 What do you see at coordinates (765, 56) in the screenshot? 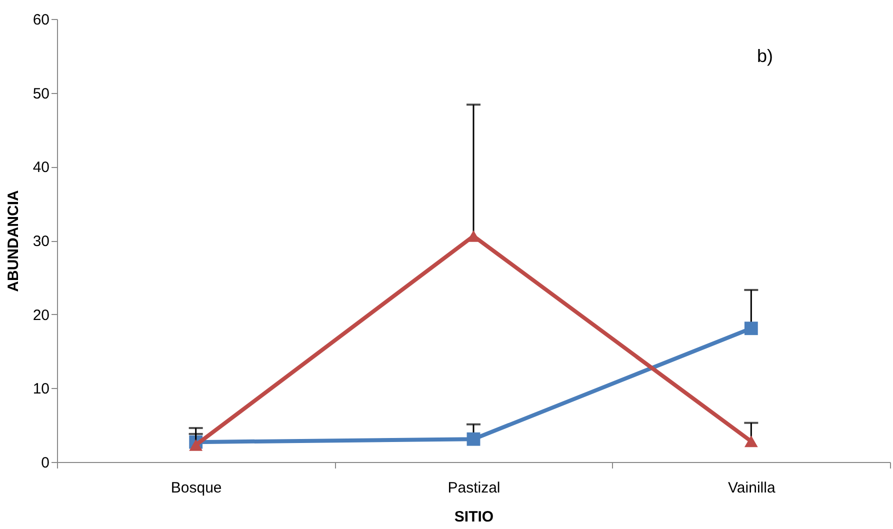
I see `annotation: b)` at bounding box center [765, 56].